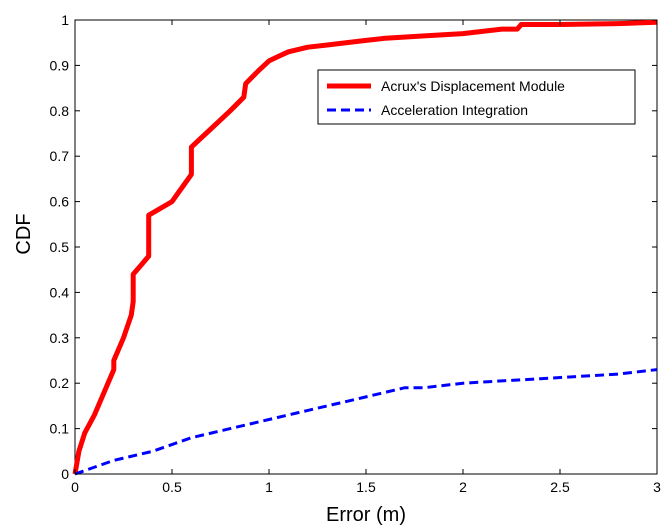 The height and width of the screenshot is (527, 662). I want to click on y-tick-label: 0.3, so click(60, 338).